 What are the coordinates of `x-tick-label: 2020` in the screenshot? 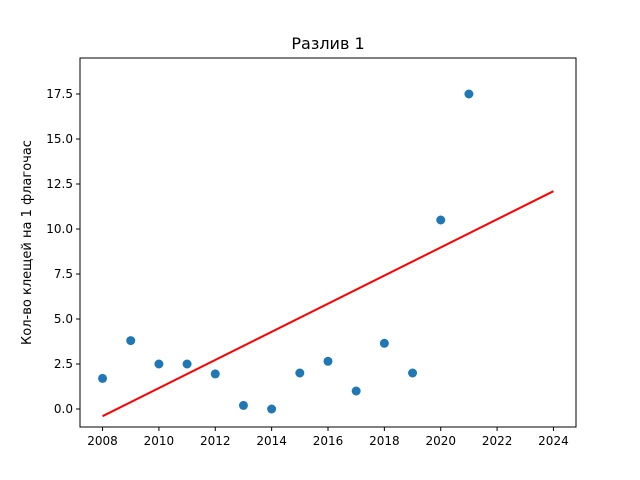 It's located at (440, 441).